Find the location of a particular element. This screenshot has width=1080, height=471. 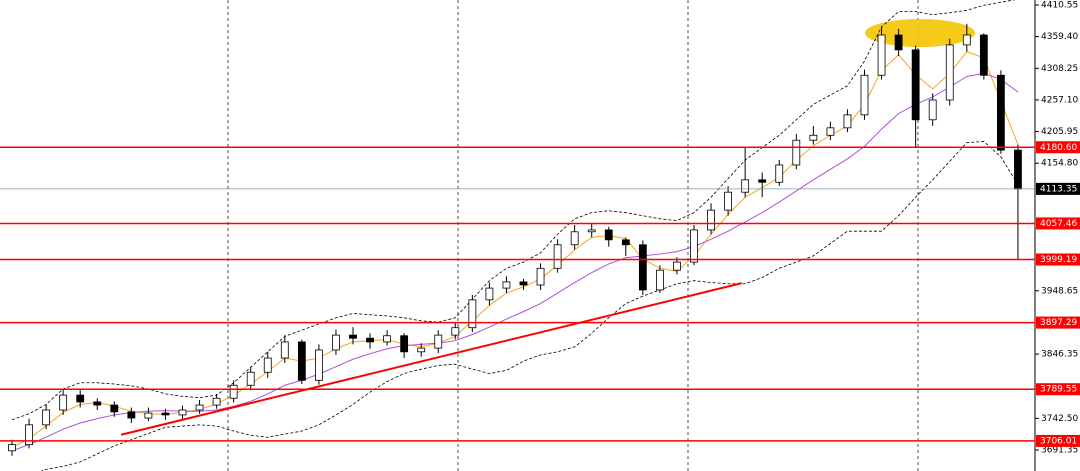

level-label: 3999.19 is located at coordinates (1058, 260).